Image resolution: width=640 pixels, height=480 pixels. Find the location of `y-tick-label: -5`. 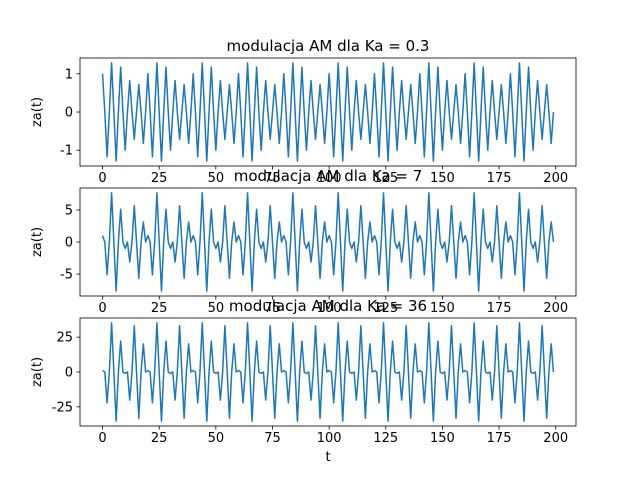

y-tick-label: -5 is located at coordinates (66, 275).